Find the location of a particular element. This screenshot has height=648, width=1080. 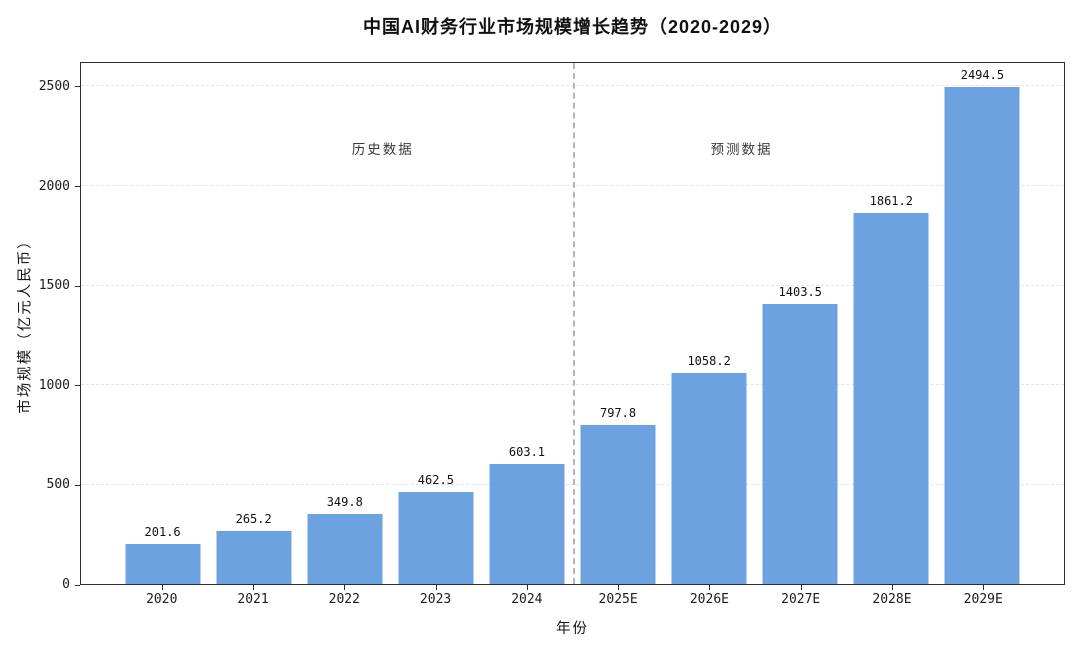

bar-value-label: 462.5 is located at coordinates (435, 479).